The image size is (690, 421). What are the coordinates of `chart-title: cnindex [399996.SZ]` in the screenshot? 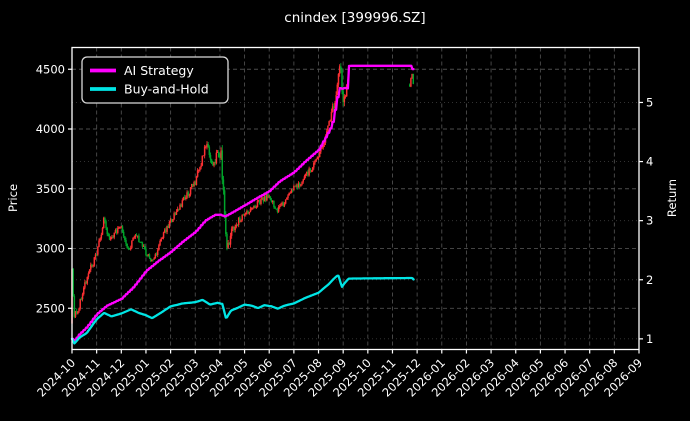 It's located at (354, 18).